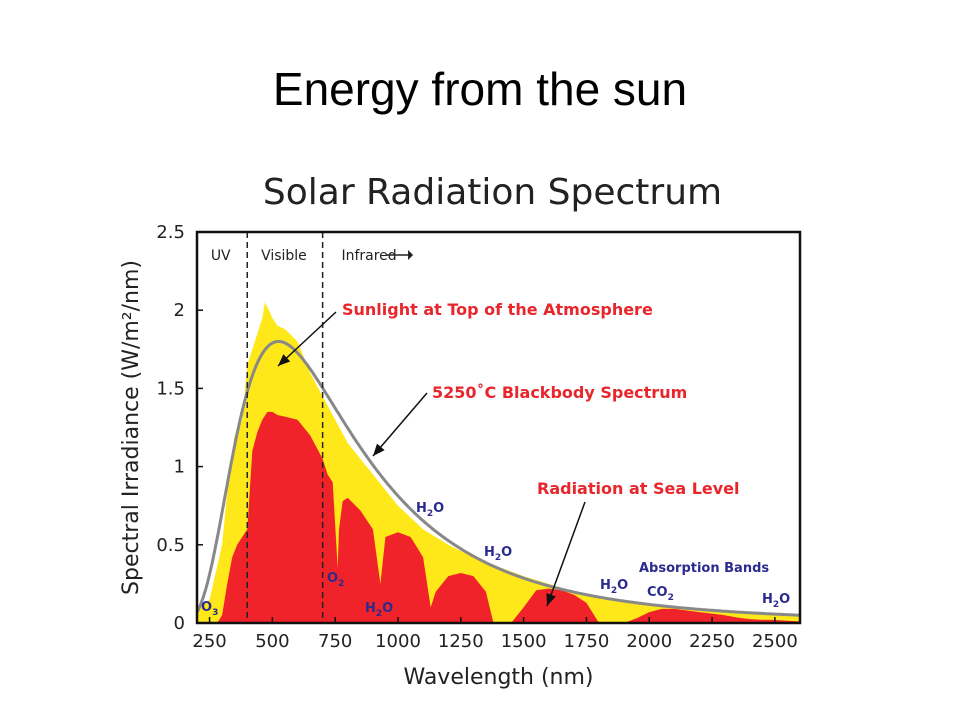  What do you see at coordinates (170, 388) in the screenshot?
I see `y-tick-label-3: 1.5` at bounding box center [170, 388].